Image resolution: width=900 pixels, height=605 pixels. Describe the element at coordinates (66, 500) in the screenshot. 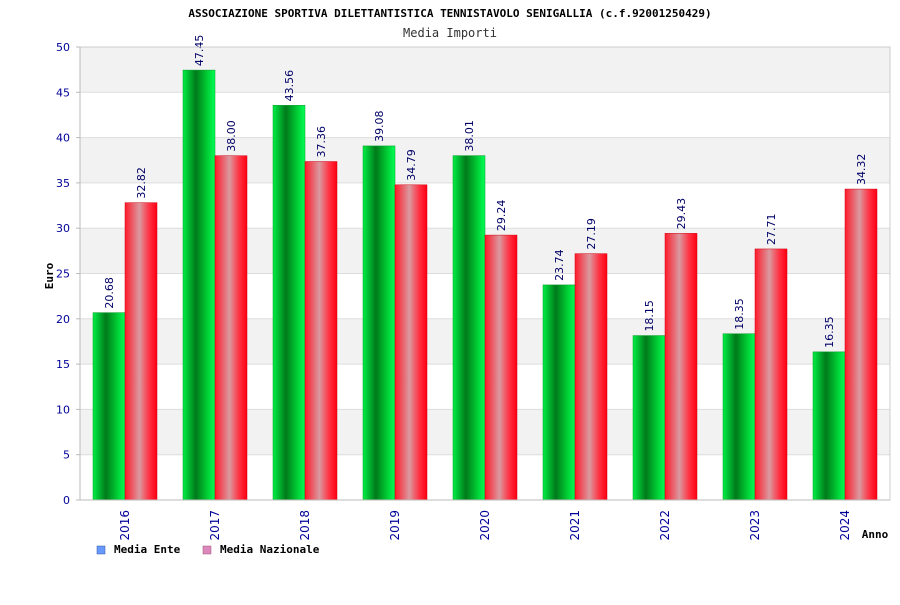

I see `y-tick-label: 0` at that location.